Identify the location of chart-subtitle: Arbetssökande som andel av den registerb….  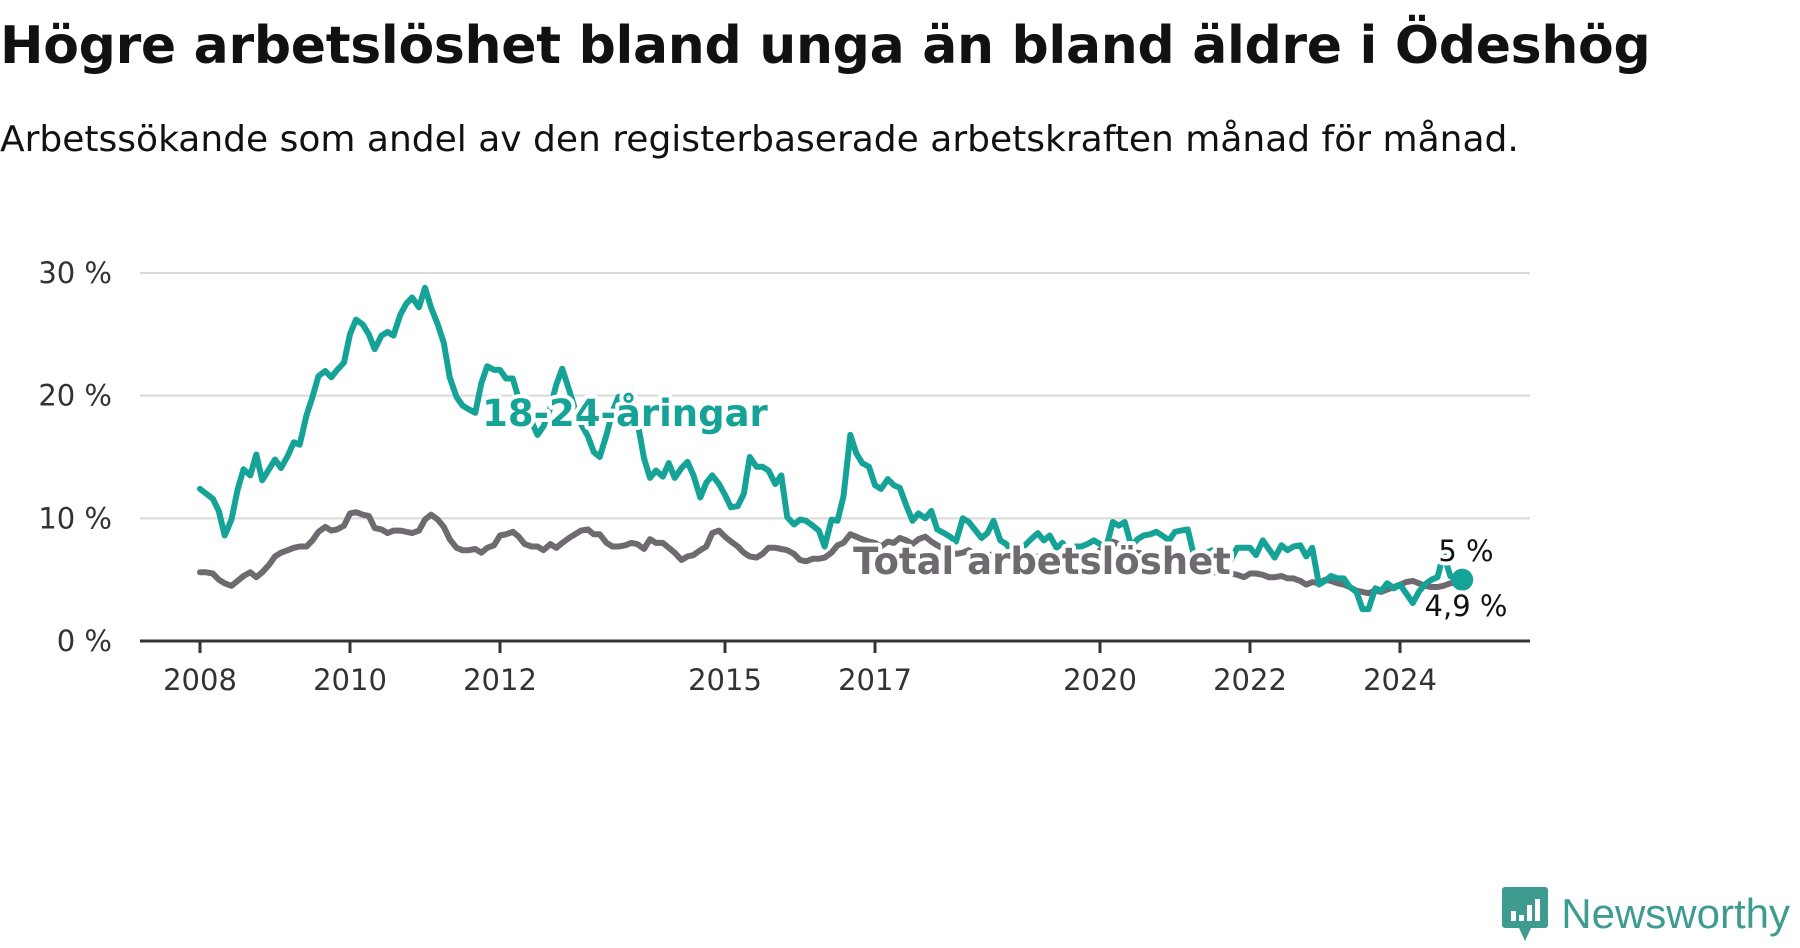
(759, 139).